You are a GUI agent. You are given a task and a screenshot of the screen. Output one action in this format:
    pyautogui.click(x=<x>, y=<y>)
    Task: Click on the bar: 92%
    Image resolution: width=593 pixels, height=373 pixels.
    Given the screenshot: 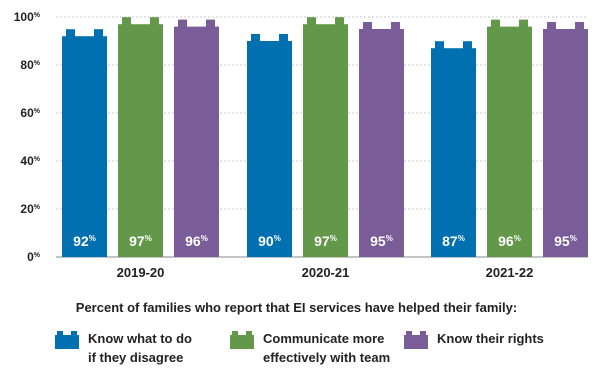 What is the action you would take?
    pyautogui.click(x=84, y=143)
    